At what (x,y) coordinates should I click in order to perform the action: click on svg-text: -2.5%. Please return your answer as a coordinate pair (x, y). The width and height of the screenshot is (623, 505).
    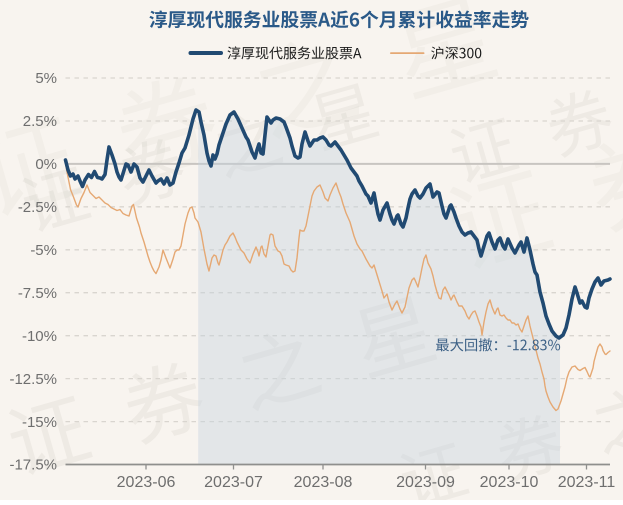
    Looking at the image, I should click on (37, 207).